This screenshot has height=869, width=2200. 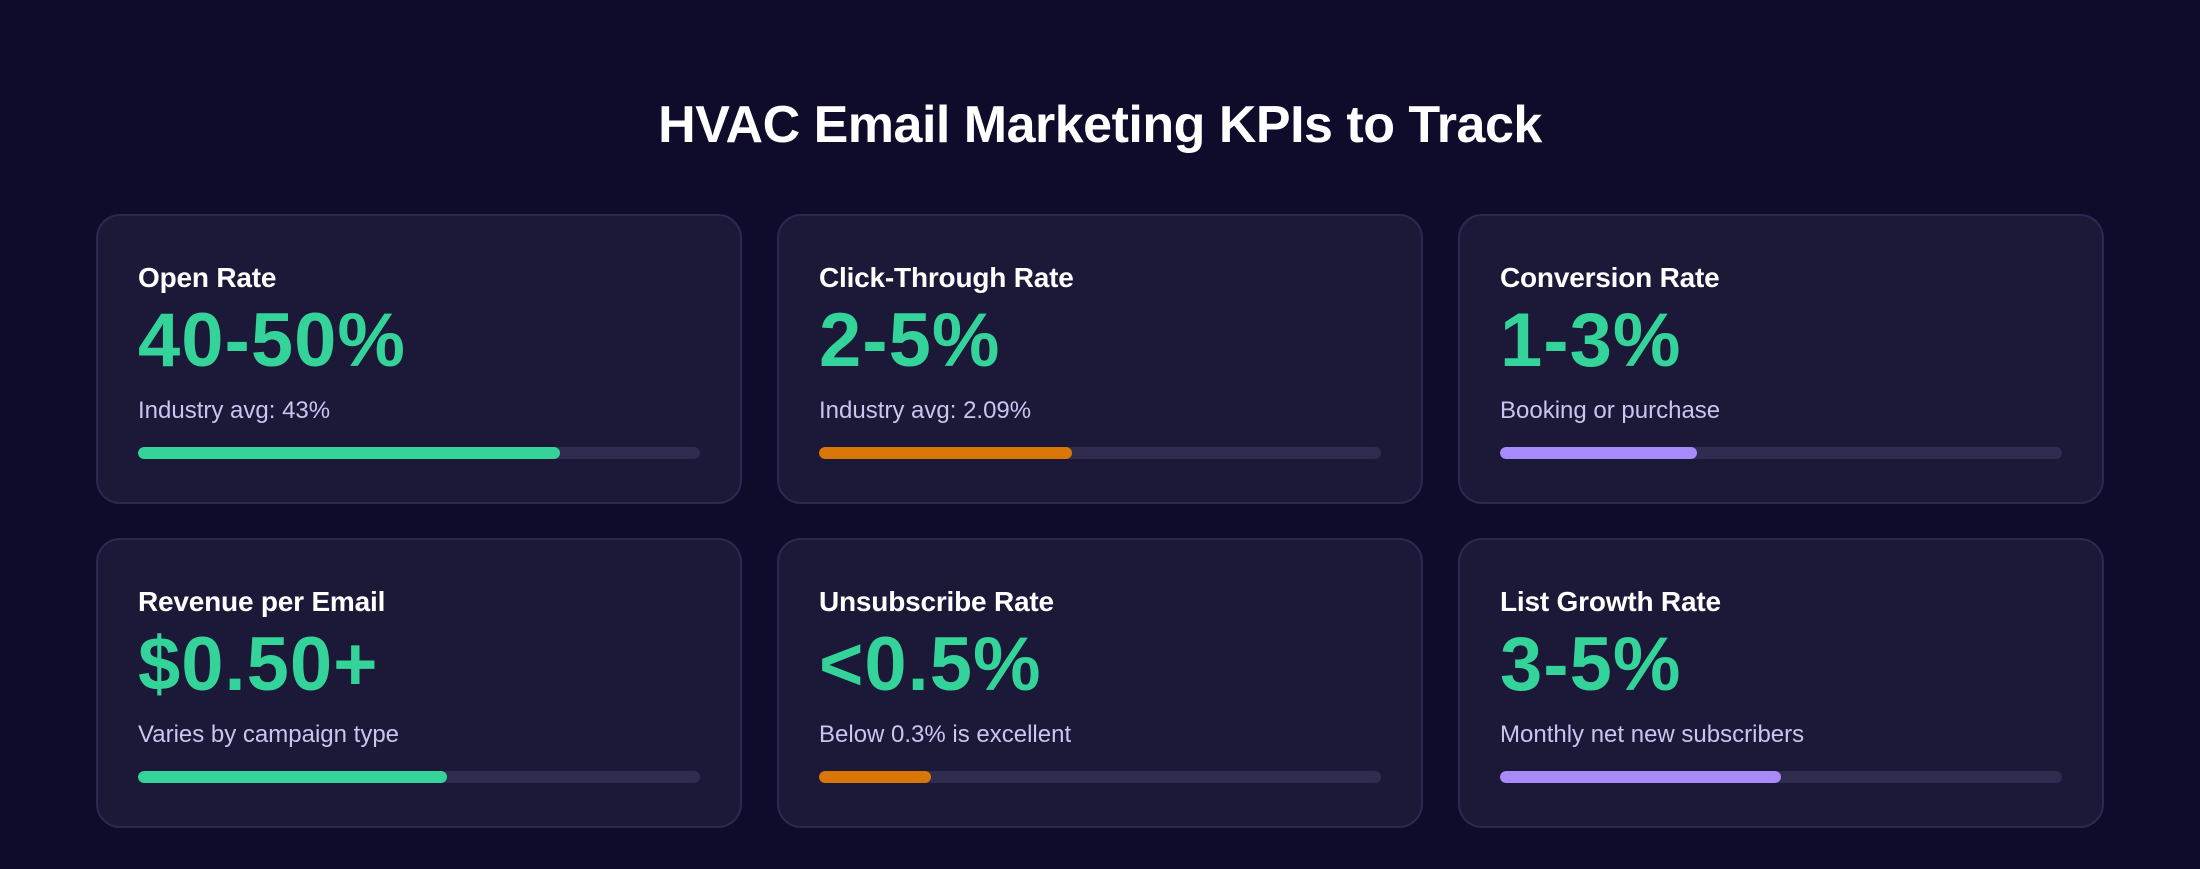 I want to click on kpi-card-conversion-rate: Conversion Rate 1-3% Booking or purchase, so click(x=1781, y=359).